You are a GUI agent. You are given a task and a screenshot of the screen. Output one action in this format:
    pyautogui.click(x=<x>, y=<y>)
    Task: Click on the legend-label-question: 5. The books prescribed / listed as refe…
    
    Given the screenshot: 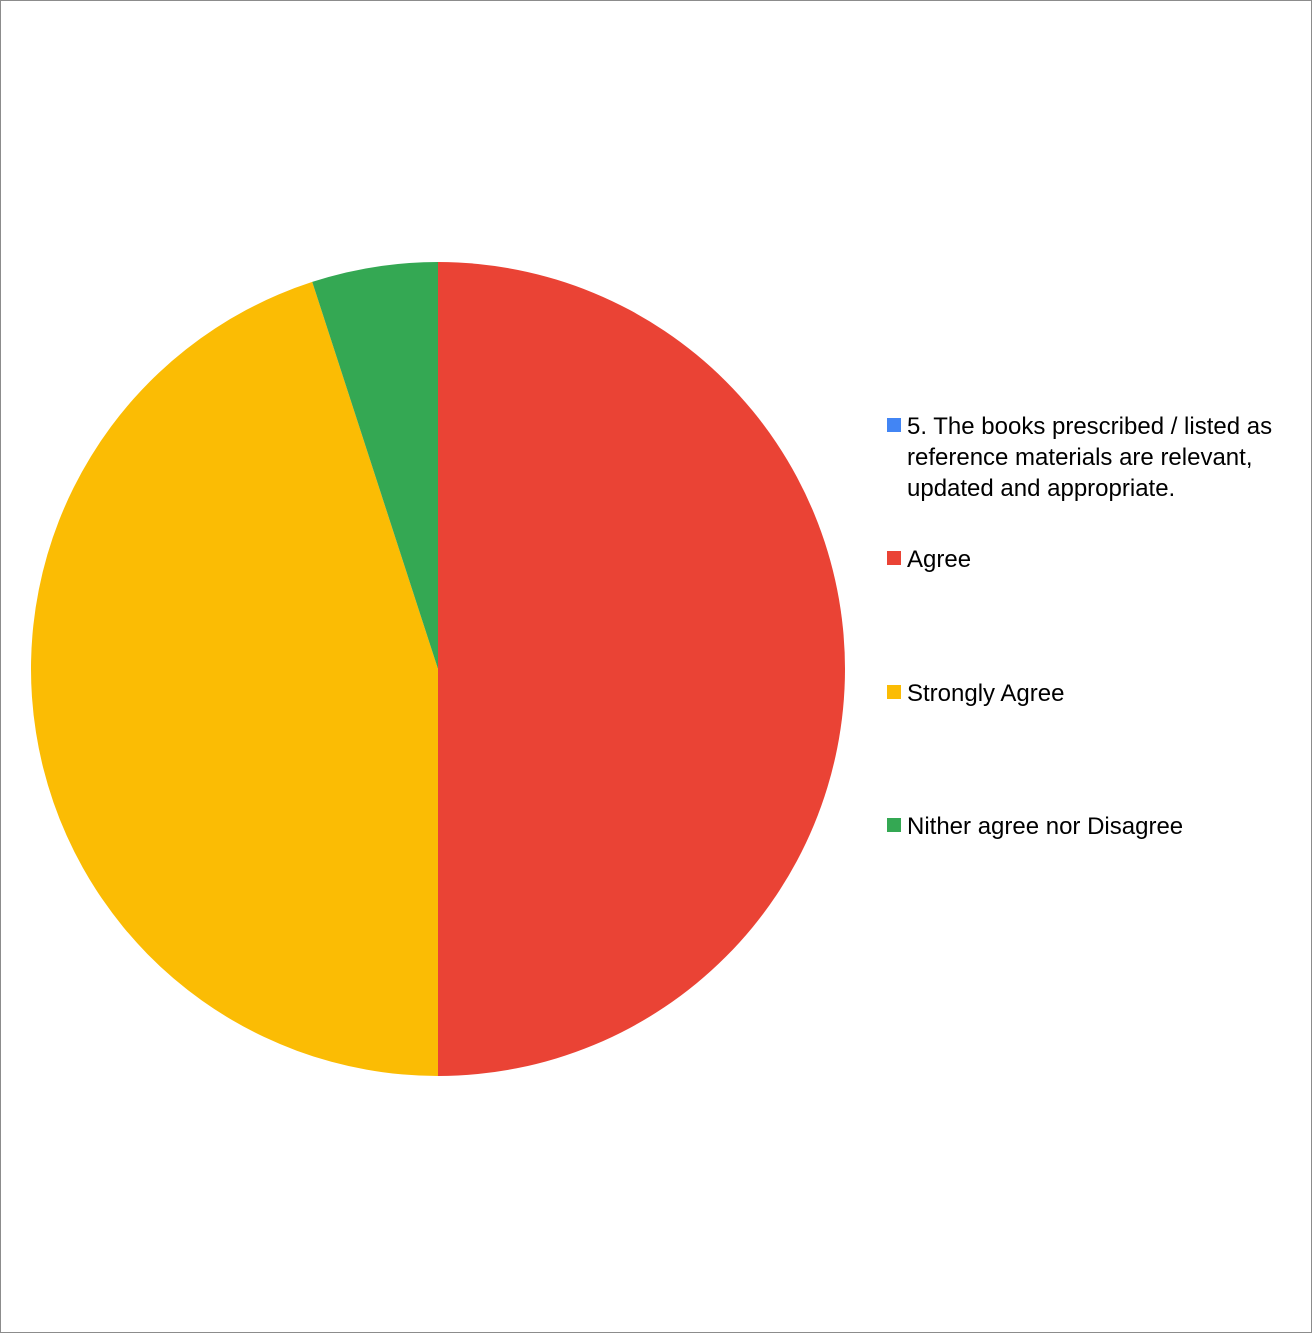 What is the action you would take?
    pyautogui.click(x=1090, y=457)
    